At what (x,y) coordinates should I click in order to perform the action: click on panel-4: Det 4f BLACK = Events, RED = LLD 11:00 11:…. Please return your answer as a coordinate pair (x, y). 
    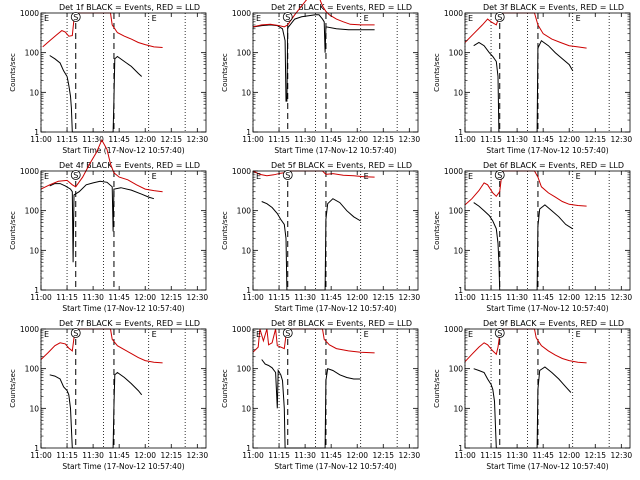
    Looking at the image, I should click on (108, 225).